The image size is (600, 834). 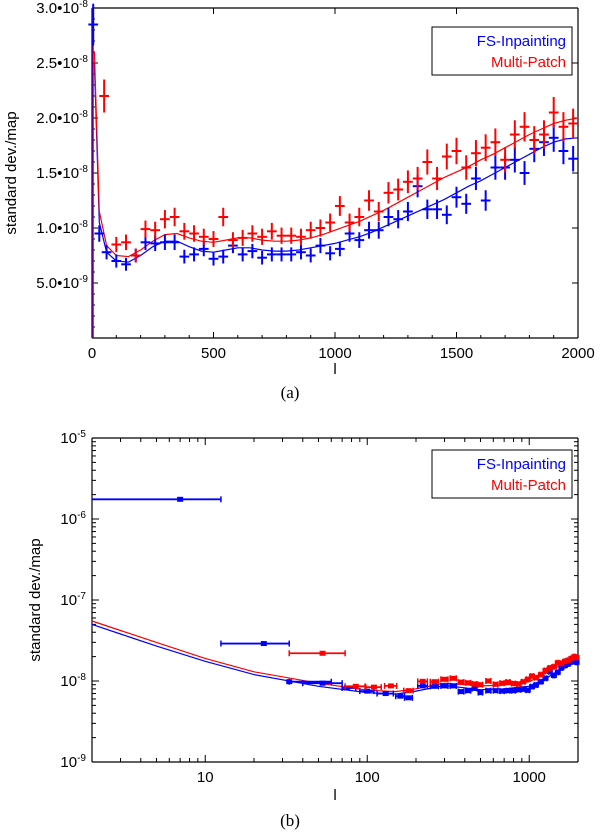 I want to click on panel-a-legend: FS-Inpainting Multi-Patch, so click(x=502, y=51).